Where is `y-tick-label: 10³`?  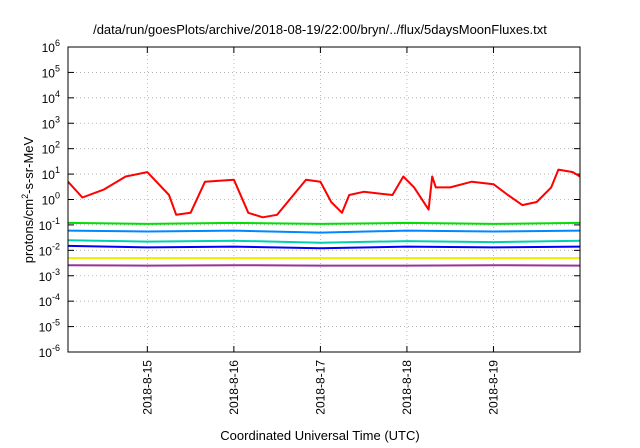
y-tick-label: 10³ is located at coordinates (51, 122).